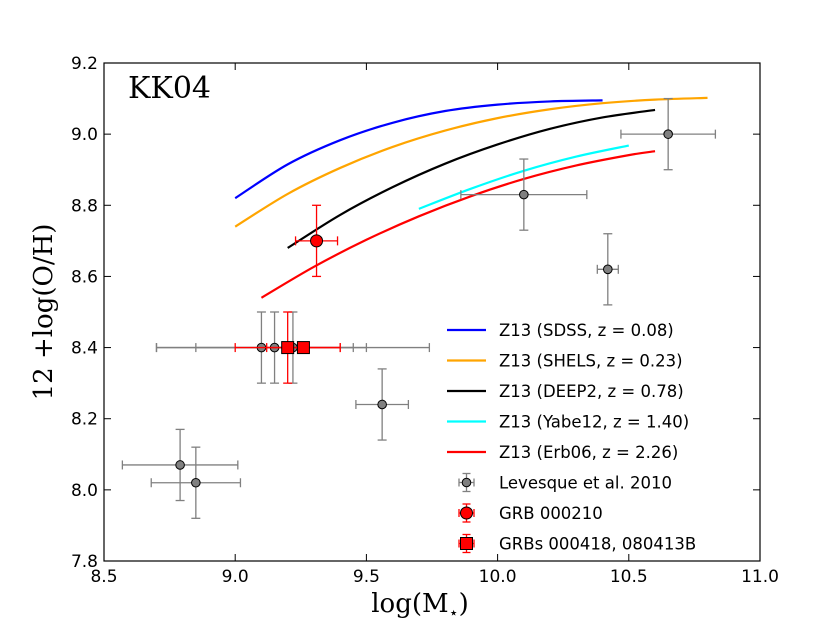 This screenshot has height=623, width=830. I want to click on legend-label: GRB 000210, so click(551, 513).